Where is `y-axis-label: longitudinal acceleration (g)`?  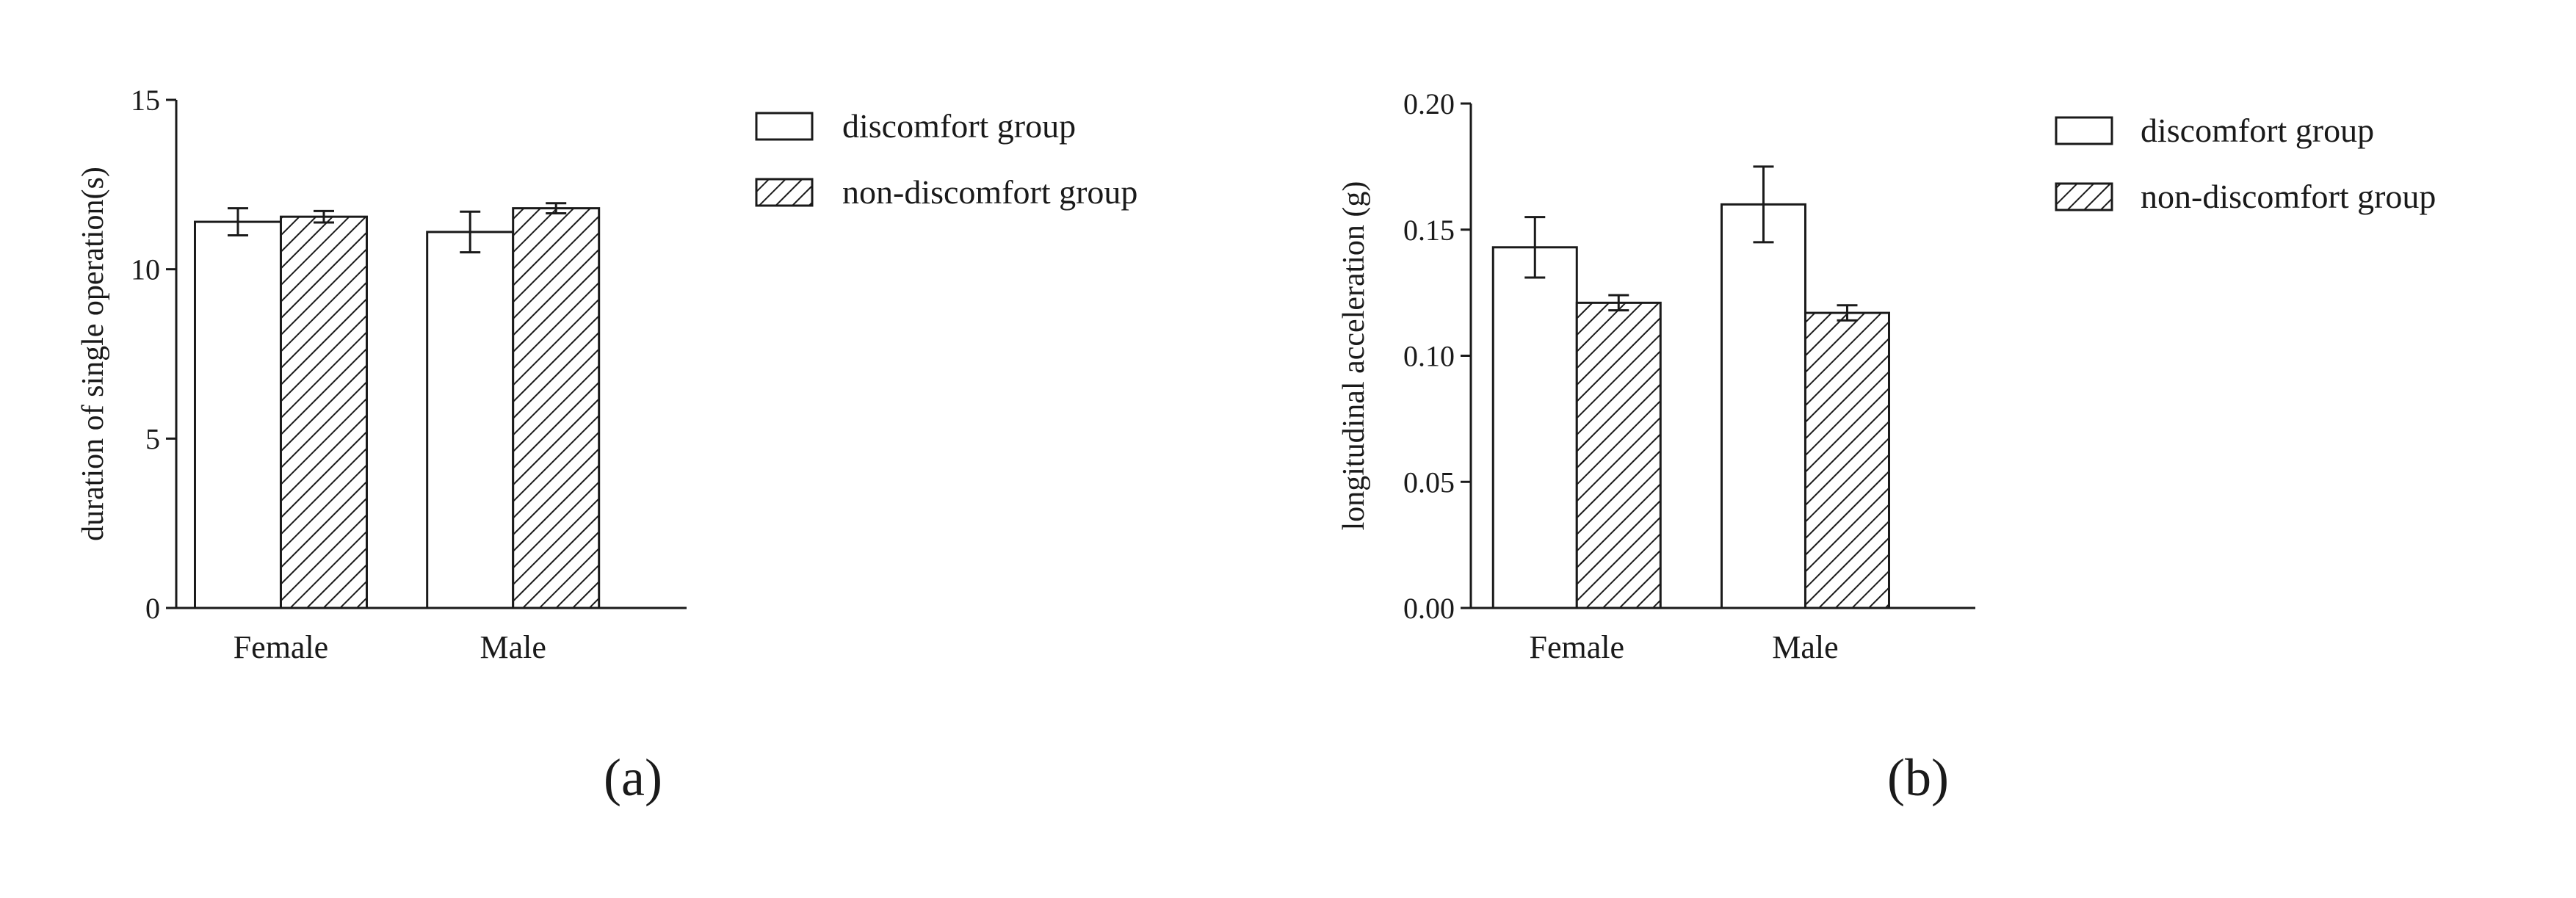
y-axis-label: longitudinal acceleration (g) is located at coordinates (1354, 356).